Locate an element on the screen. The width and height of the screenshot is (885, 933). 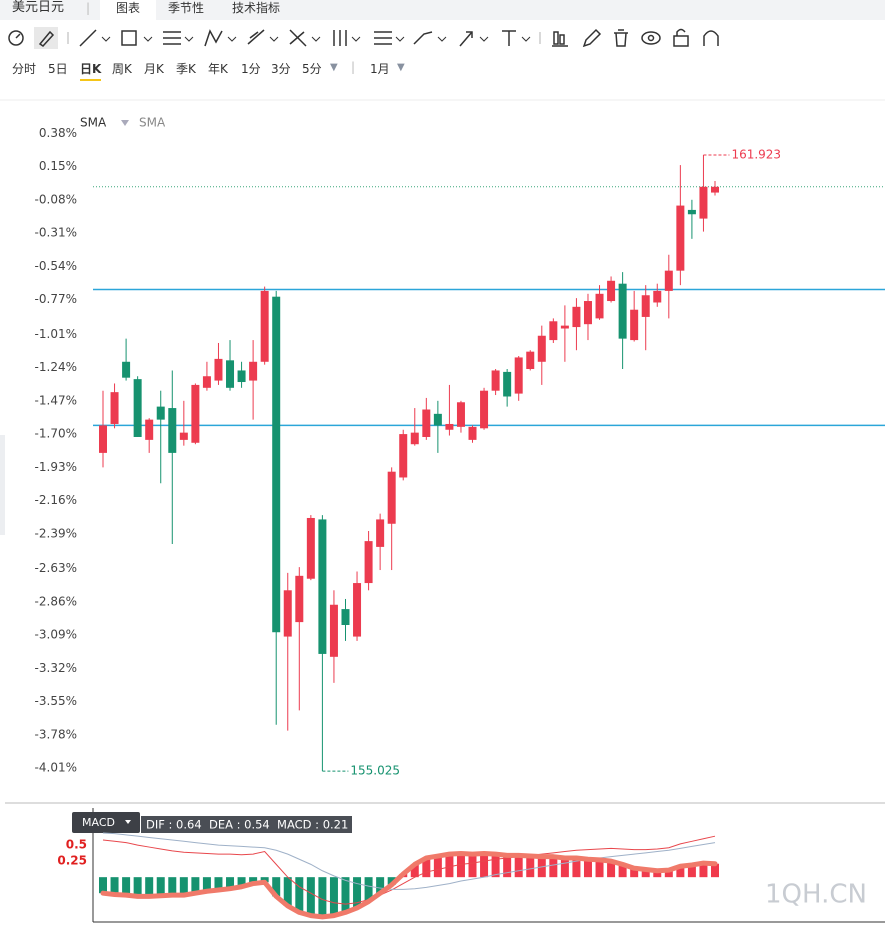
y-tick-label: 0.15% is located at coordinates (58, 166).